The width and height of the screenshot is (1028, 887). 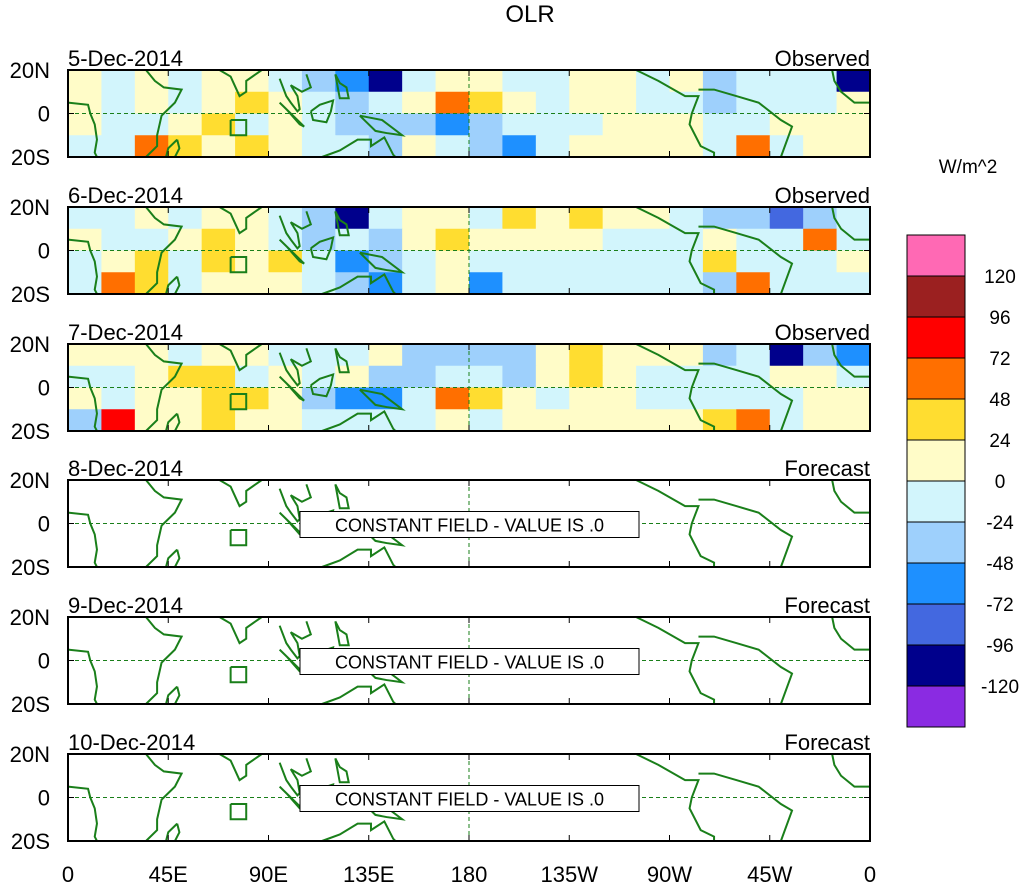 I want to click on colorbar-level-label: 72, so click(x=999, y=359).